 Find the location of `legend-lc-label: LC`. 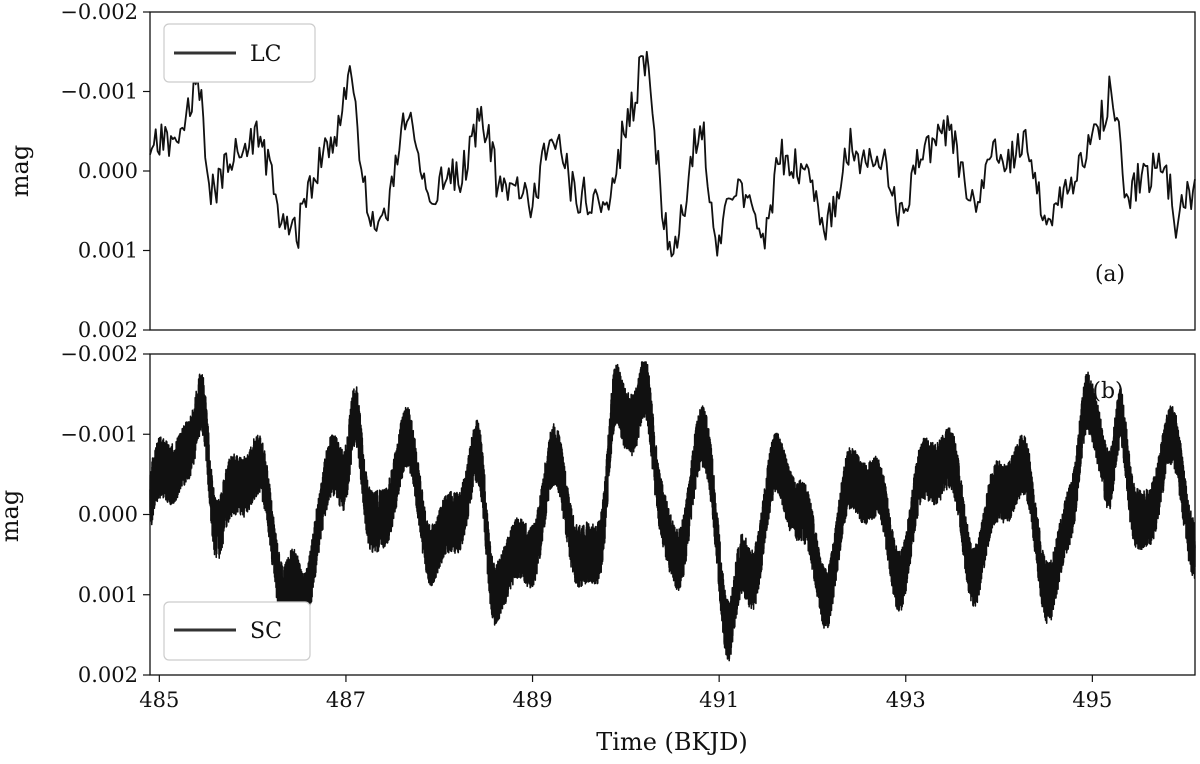

legend-lc-label: LC is located at coordinates (265, 54).